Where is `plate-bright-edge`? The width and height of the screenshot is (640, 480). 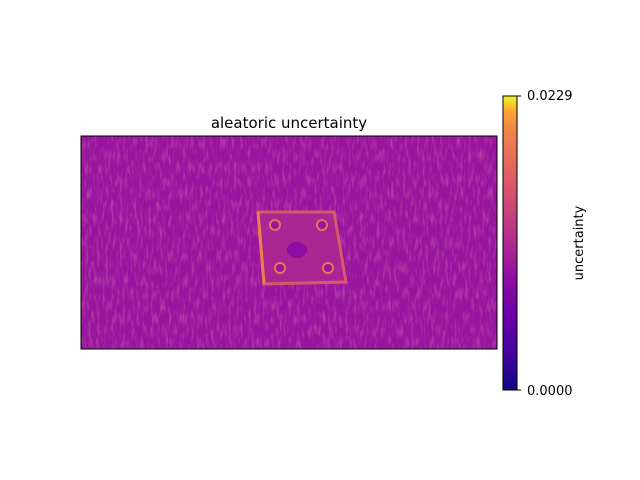
plate-bright-edge is located at coordinates (261, 248).